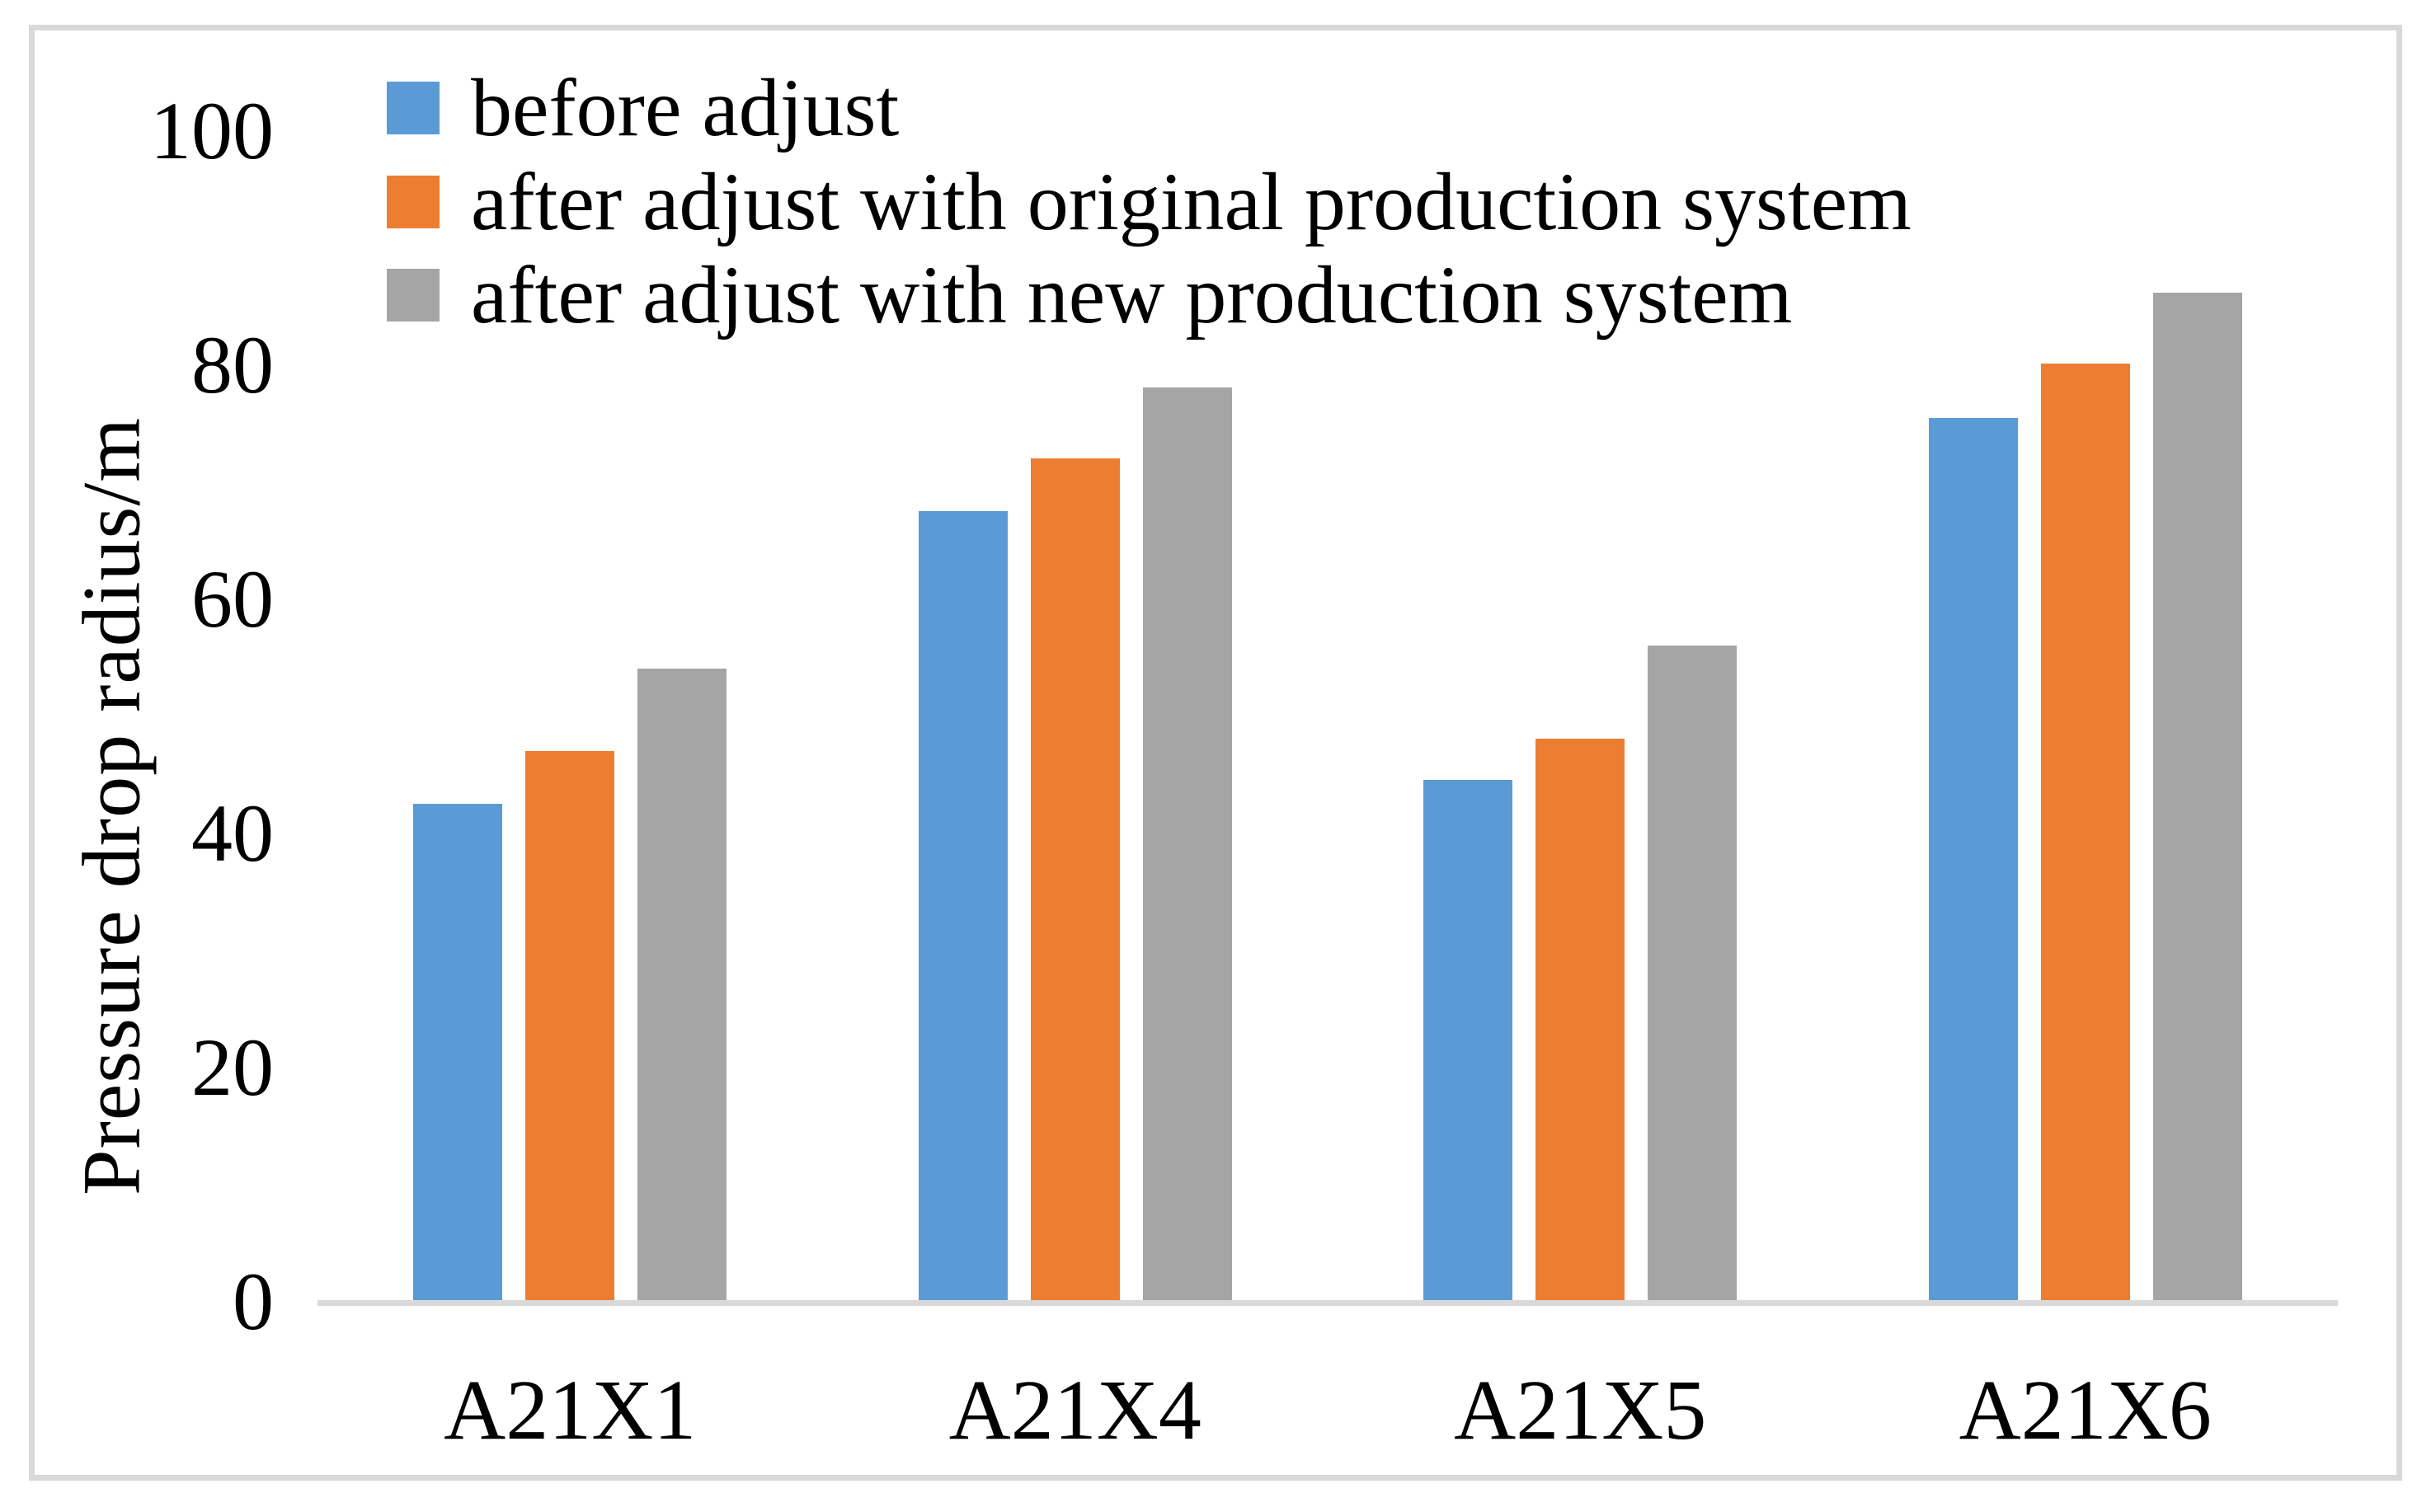 The width and height of the screenshot is (2436, 1512). What do you see at coordinates (232, 1067) in the screenshot?
I see `y-tick-label: 20` at bounding box center [232, 1067].